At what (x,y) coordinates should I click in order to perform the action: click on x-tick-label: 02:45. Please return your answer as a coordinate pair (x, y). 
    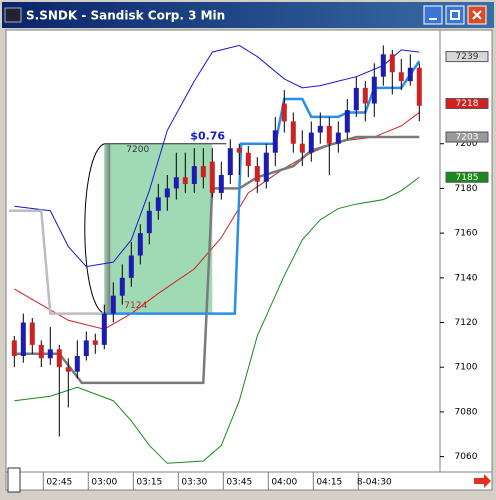
    Looking at the image, I should click on (59, 483).